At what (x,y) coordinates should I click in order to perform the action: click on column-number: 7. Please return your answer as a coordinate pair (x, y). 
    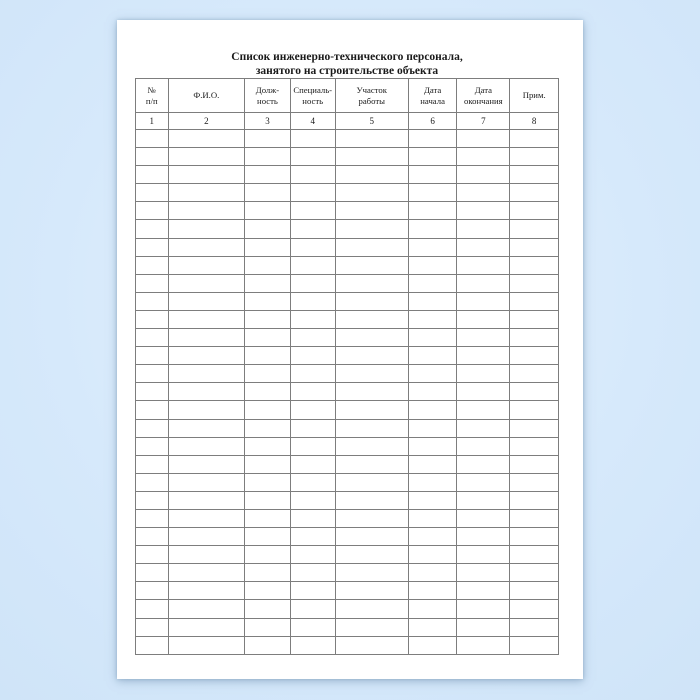
    Looking at the image, I should click on (483, 121).